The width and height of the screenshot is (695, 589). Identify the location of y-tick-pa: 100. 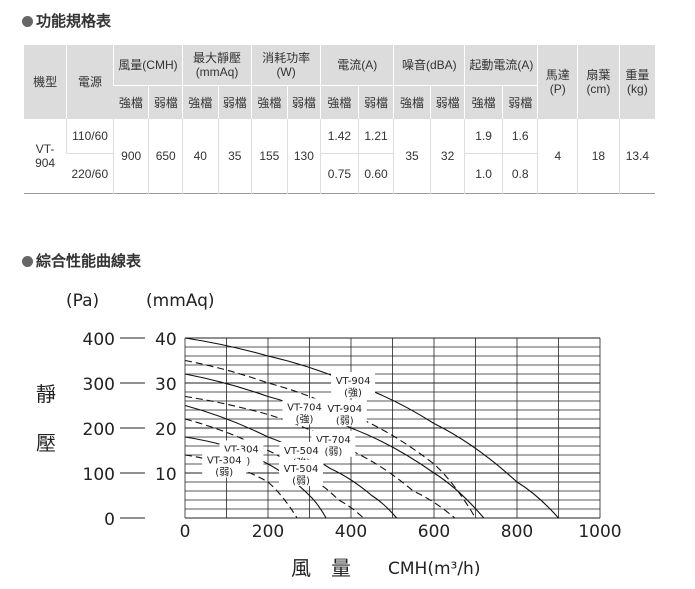
(99, 475).